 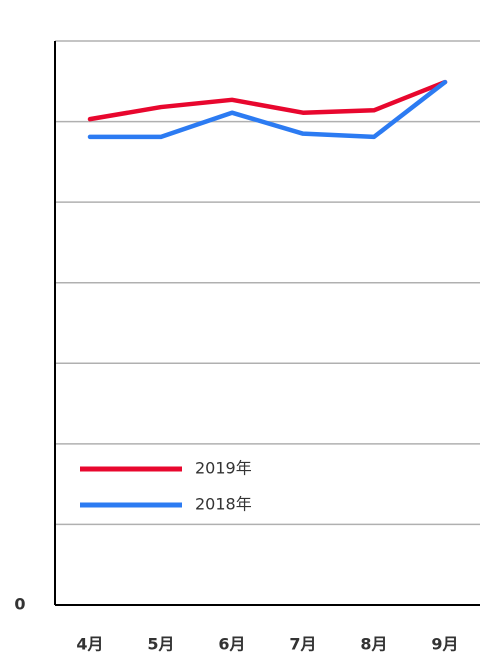 What do you see at coordinates (19, 604) in the screenshot?
I see `y-tick-label: 0` at bounding box center [19, 604].